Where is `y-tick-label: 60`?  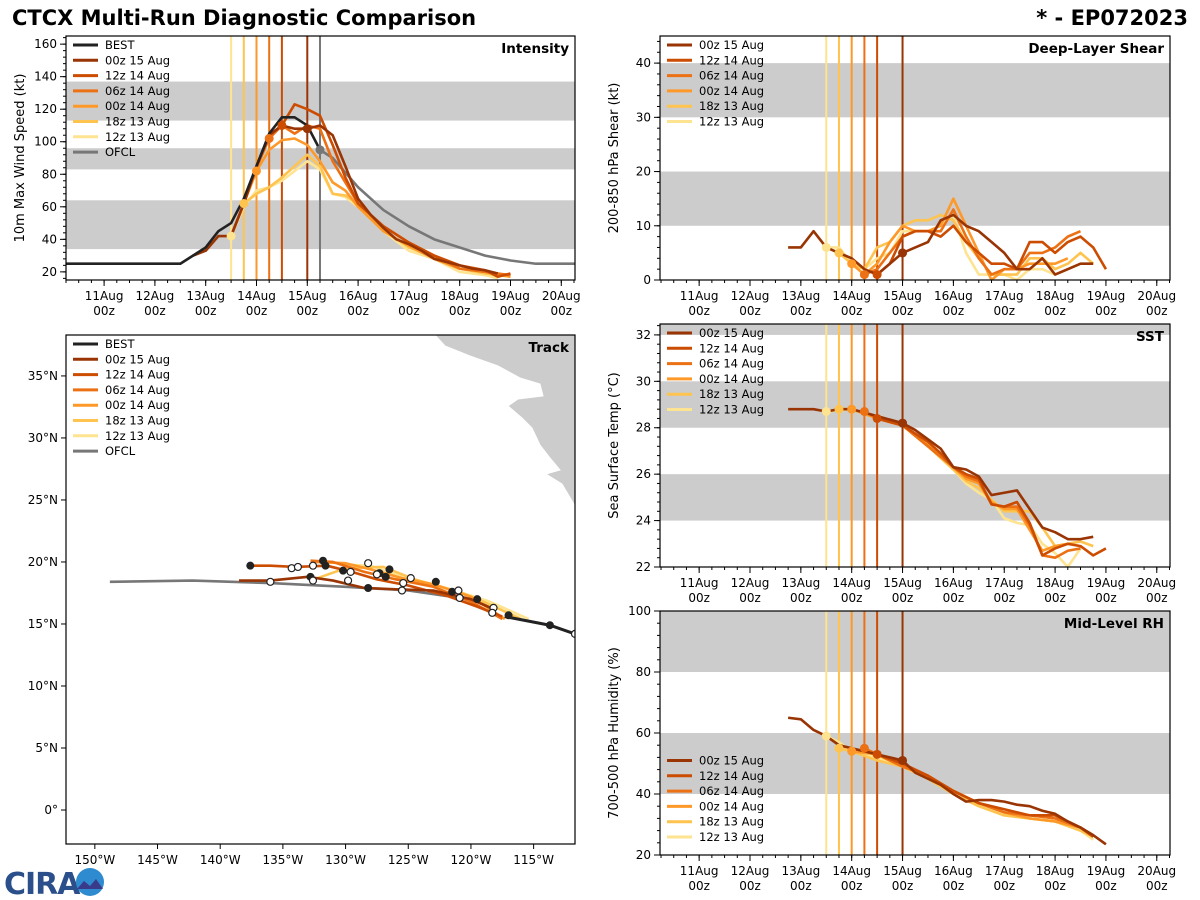
y-tick-label: 60 is located at coordinates (49, 207).